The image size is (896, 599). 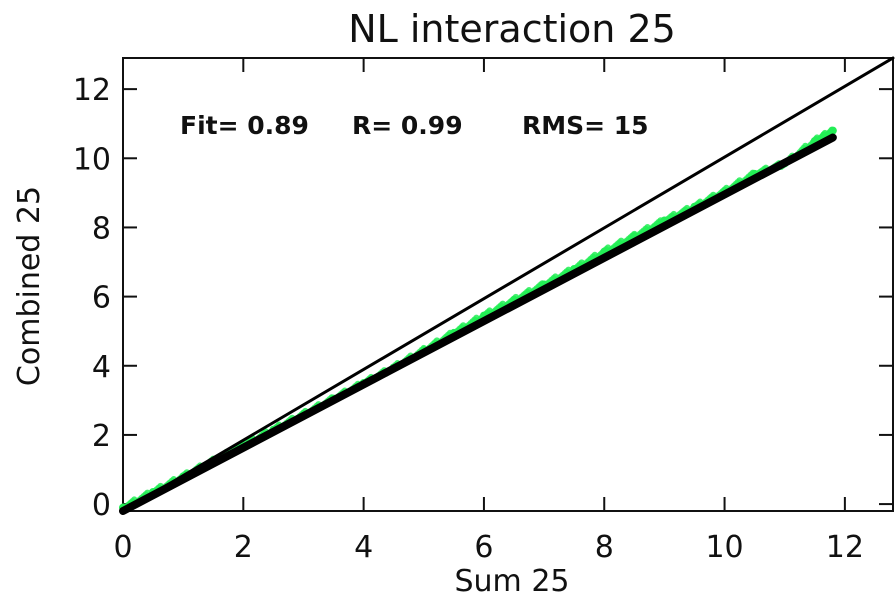 I want to click on x-tick-label: 4, so click(x=363, y=547).